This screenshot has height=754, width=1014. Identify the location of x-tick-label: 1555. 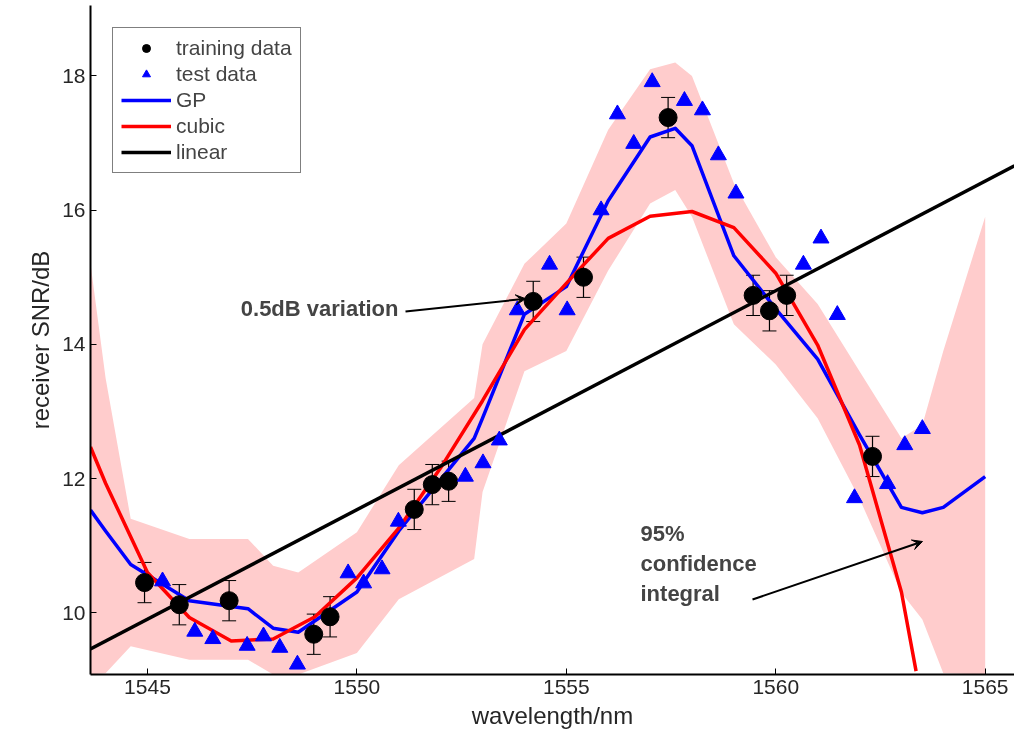
(566, 686).